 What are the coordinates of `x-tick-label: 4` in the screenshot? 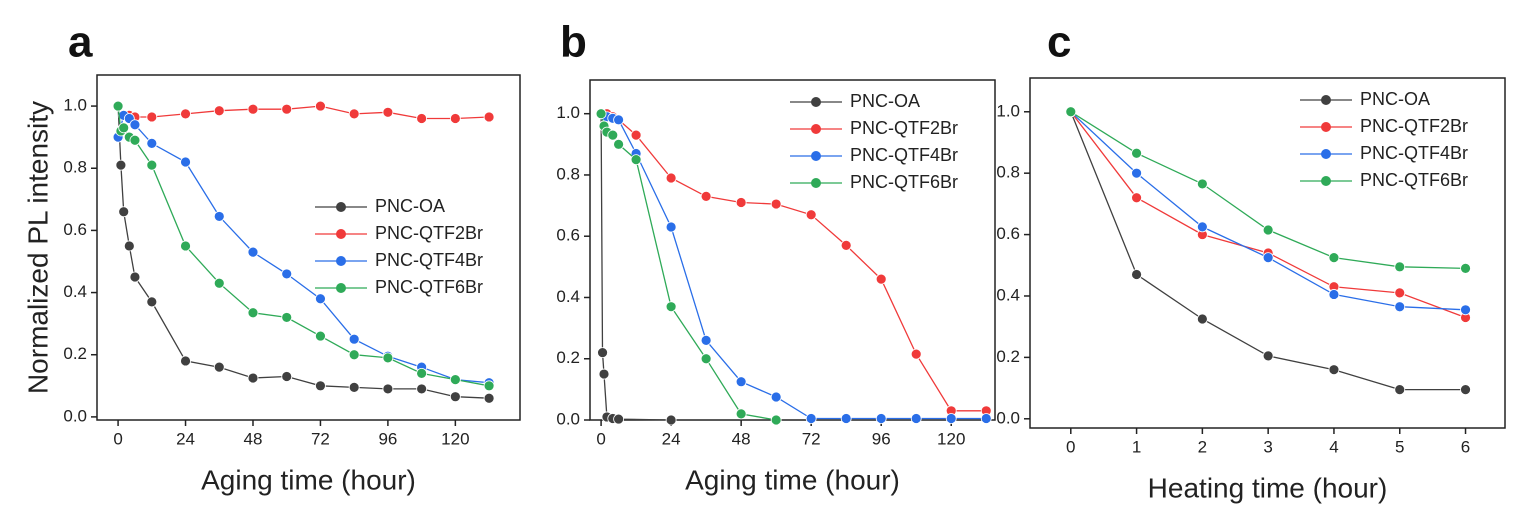 It's located at (1333, 446).